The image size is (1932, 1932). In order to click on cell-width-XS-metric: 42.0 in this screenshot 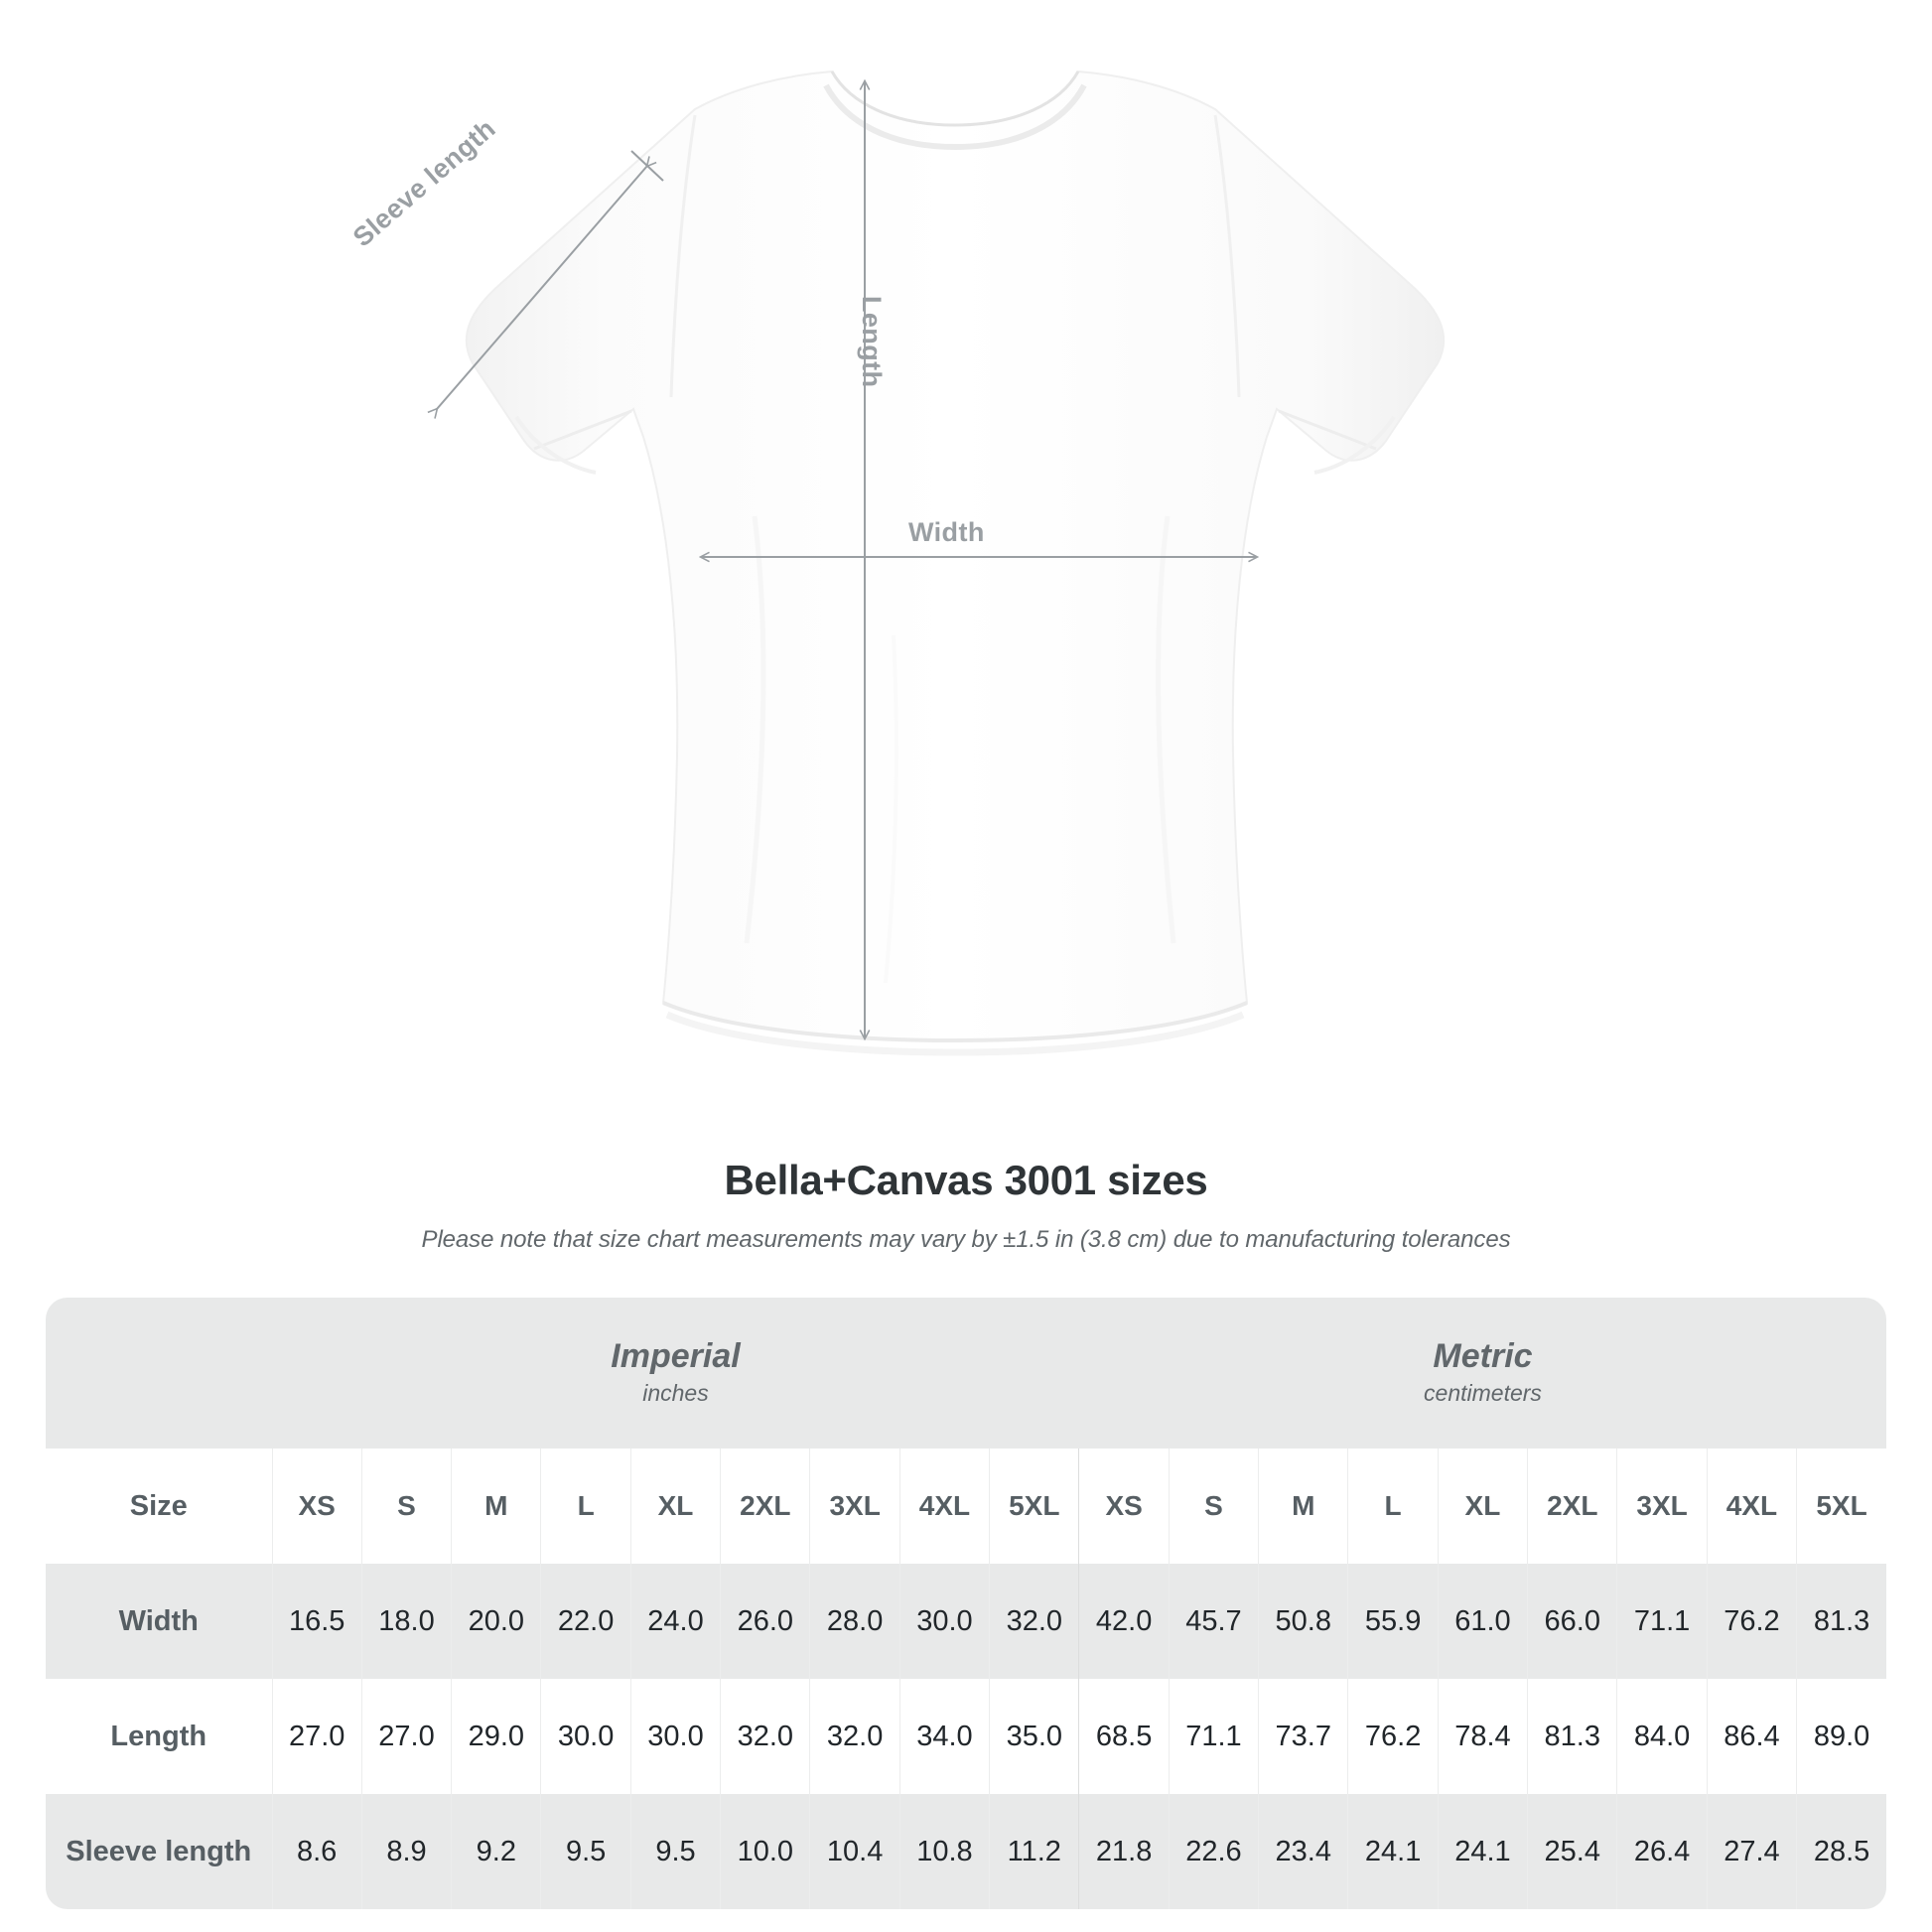, I will do `click(1124, 1621)`.